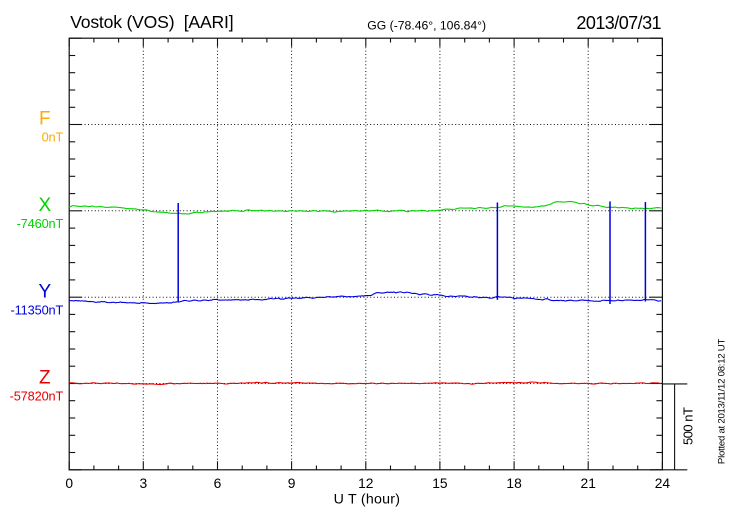 This screenshot has height=520, width=730. What do you see at coordinates (40, 223) in the screenshot?
I see `svg-text: -7460nT` at bounding box center [40, 223].